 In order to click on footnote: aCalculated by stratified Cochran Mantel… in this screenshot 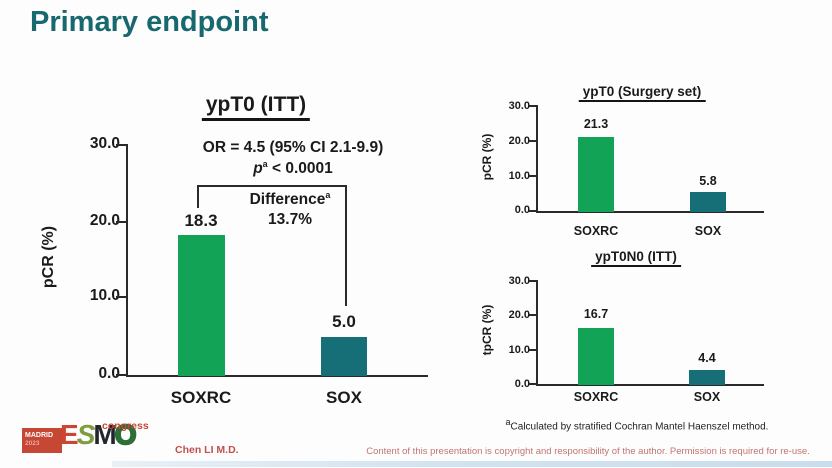, I will do `click(637, 425)`.